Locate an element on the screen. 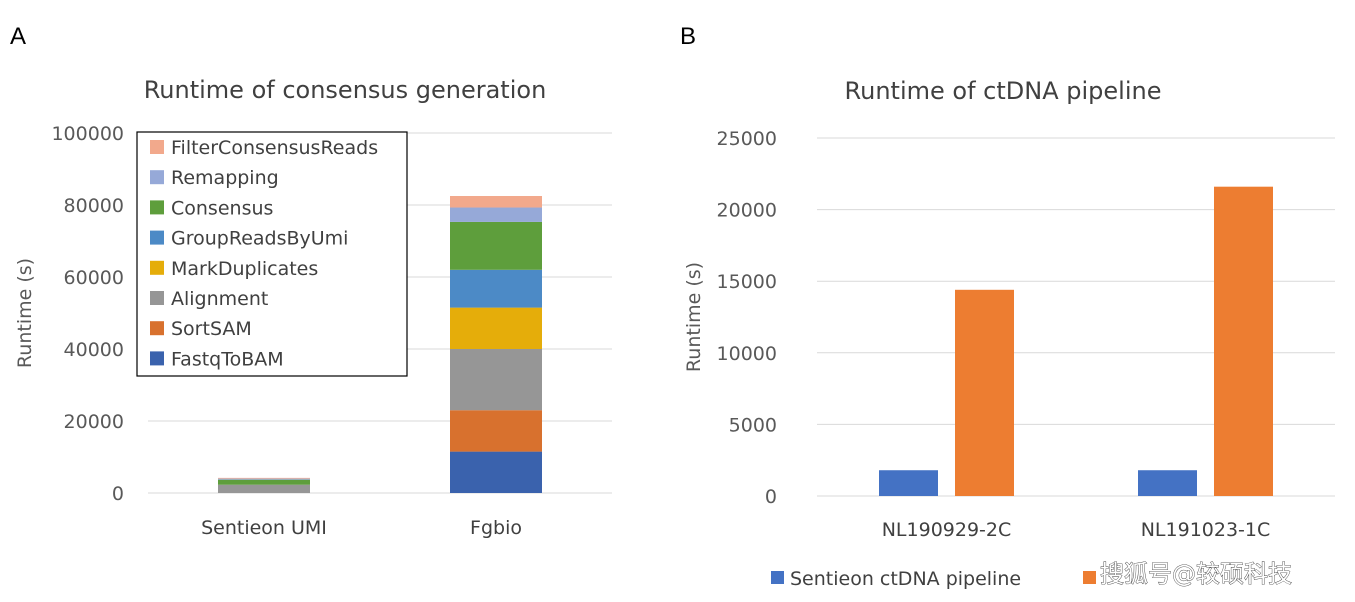 The height and width of the screenshot is (602, 1355). x-category-label: Fgbio is located at coordinates (496, 528).